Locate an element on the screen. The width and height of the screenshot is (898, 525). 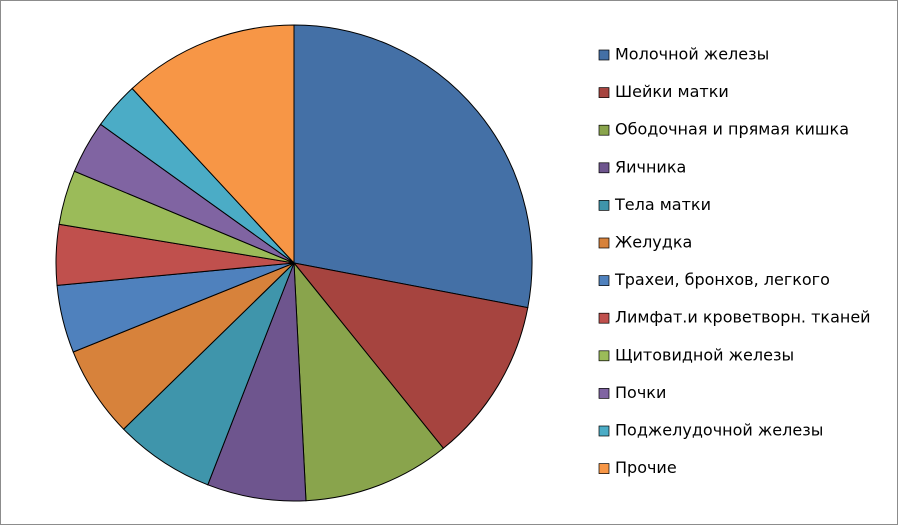
legend-label: Лимфат.и кроветворн. тканей is located at coordinates (743, 317).